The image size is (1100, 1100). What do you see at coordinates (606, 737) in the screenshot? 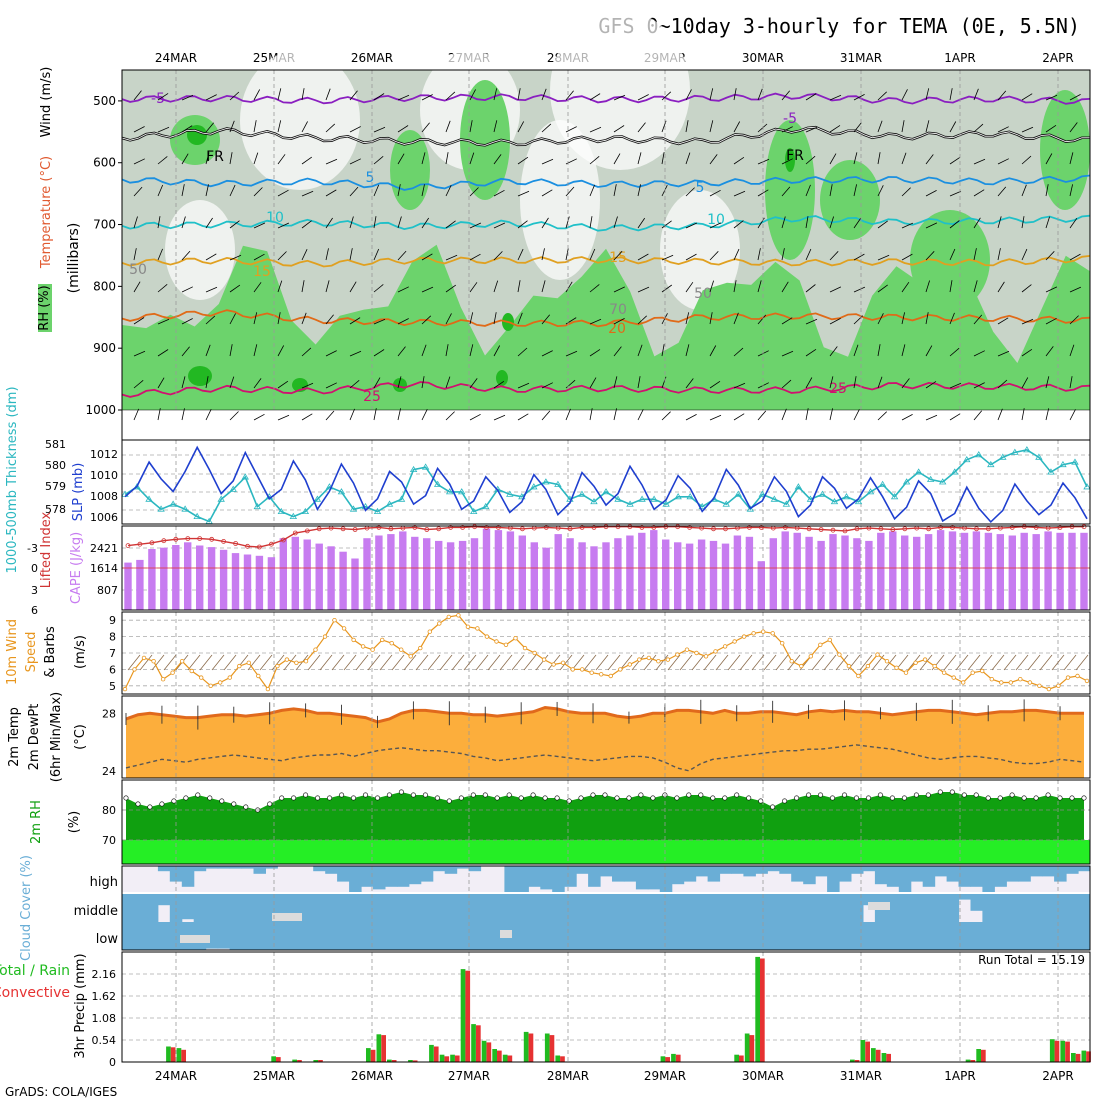
I see `panel-frame` at bounding box center [606, 737].